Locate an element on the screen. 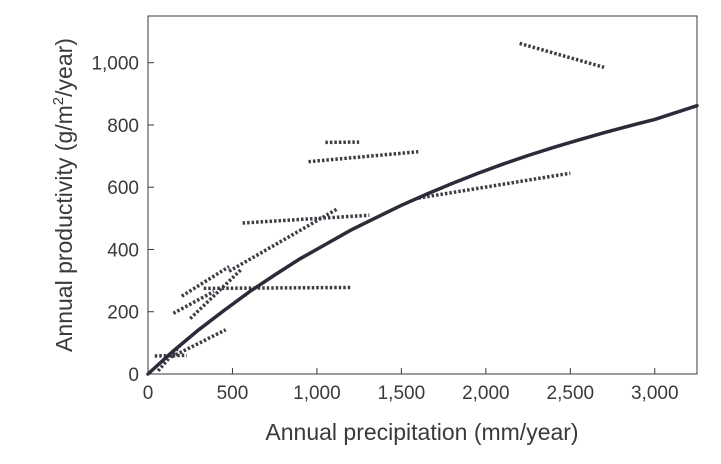  y-axis-title-superscript: 2 is located at coordinates (58, 101).